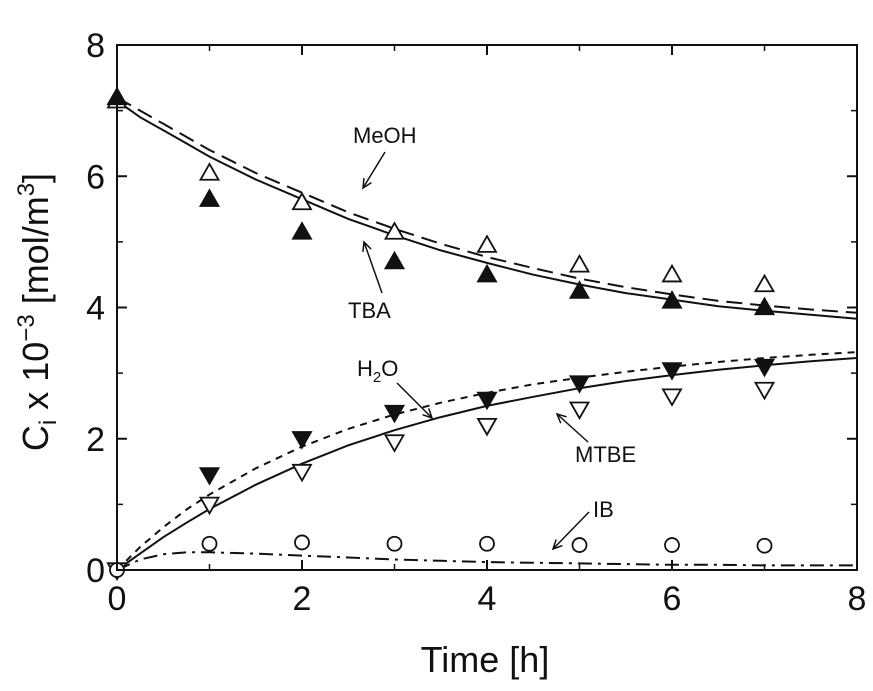 The height and width of the screenshot is (691, 873). I want to click on y-tick-label: 0, so click(95, 571).